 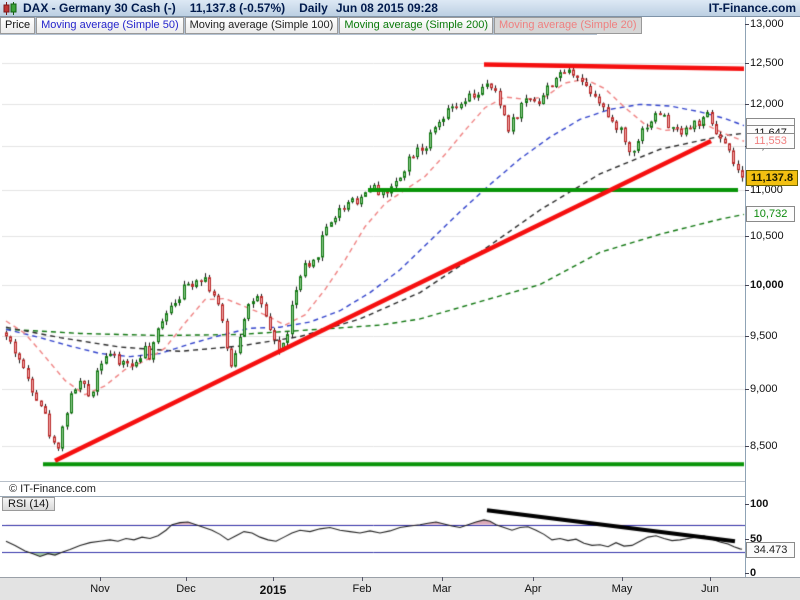 I want to click on price-tag-11,137.8: 11,137.8, so click(x=772, y=177).